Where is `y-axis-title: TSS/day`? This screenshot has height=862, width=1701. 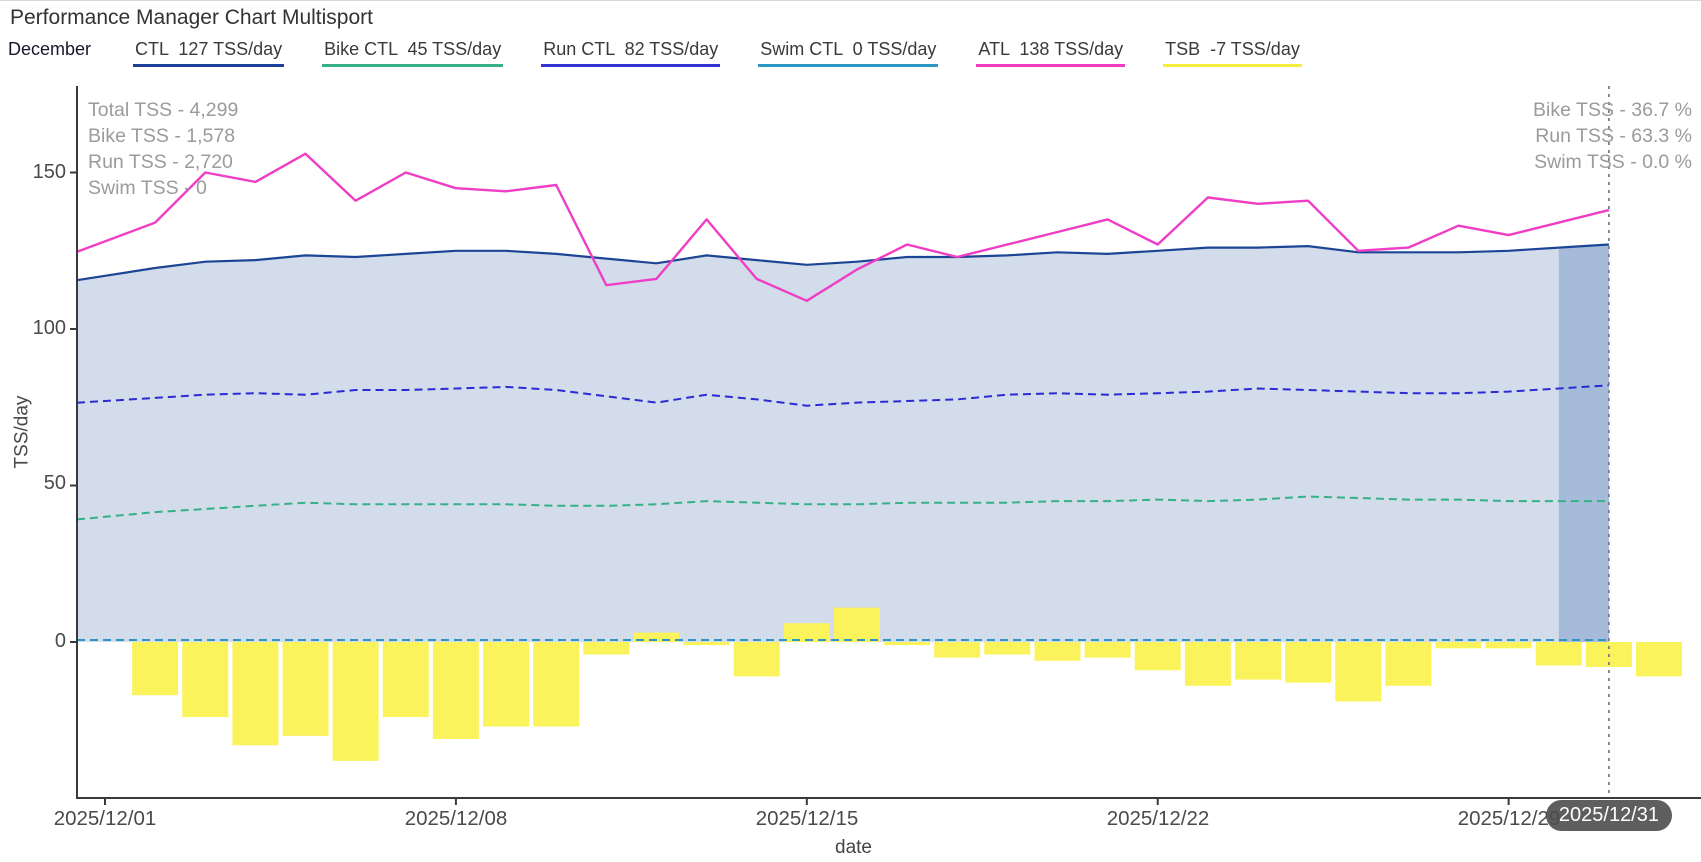
y-axis-title: TSS/day is located at coordinates (22, 432).